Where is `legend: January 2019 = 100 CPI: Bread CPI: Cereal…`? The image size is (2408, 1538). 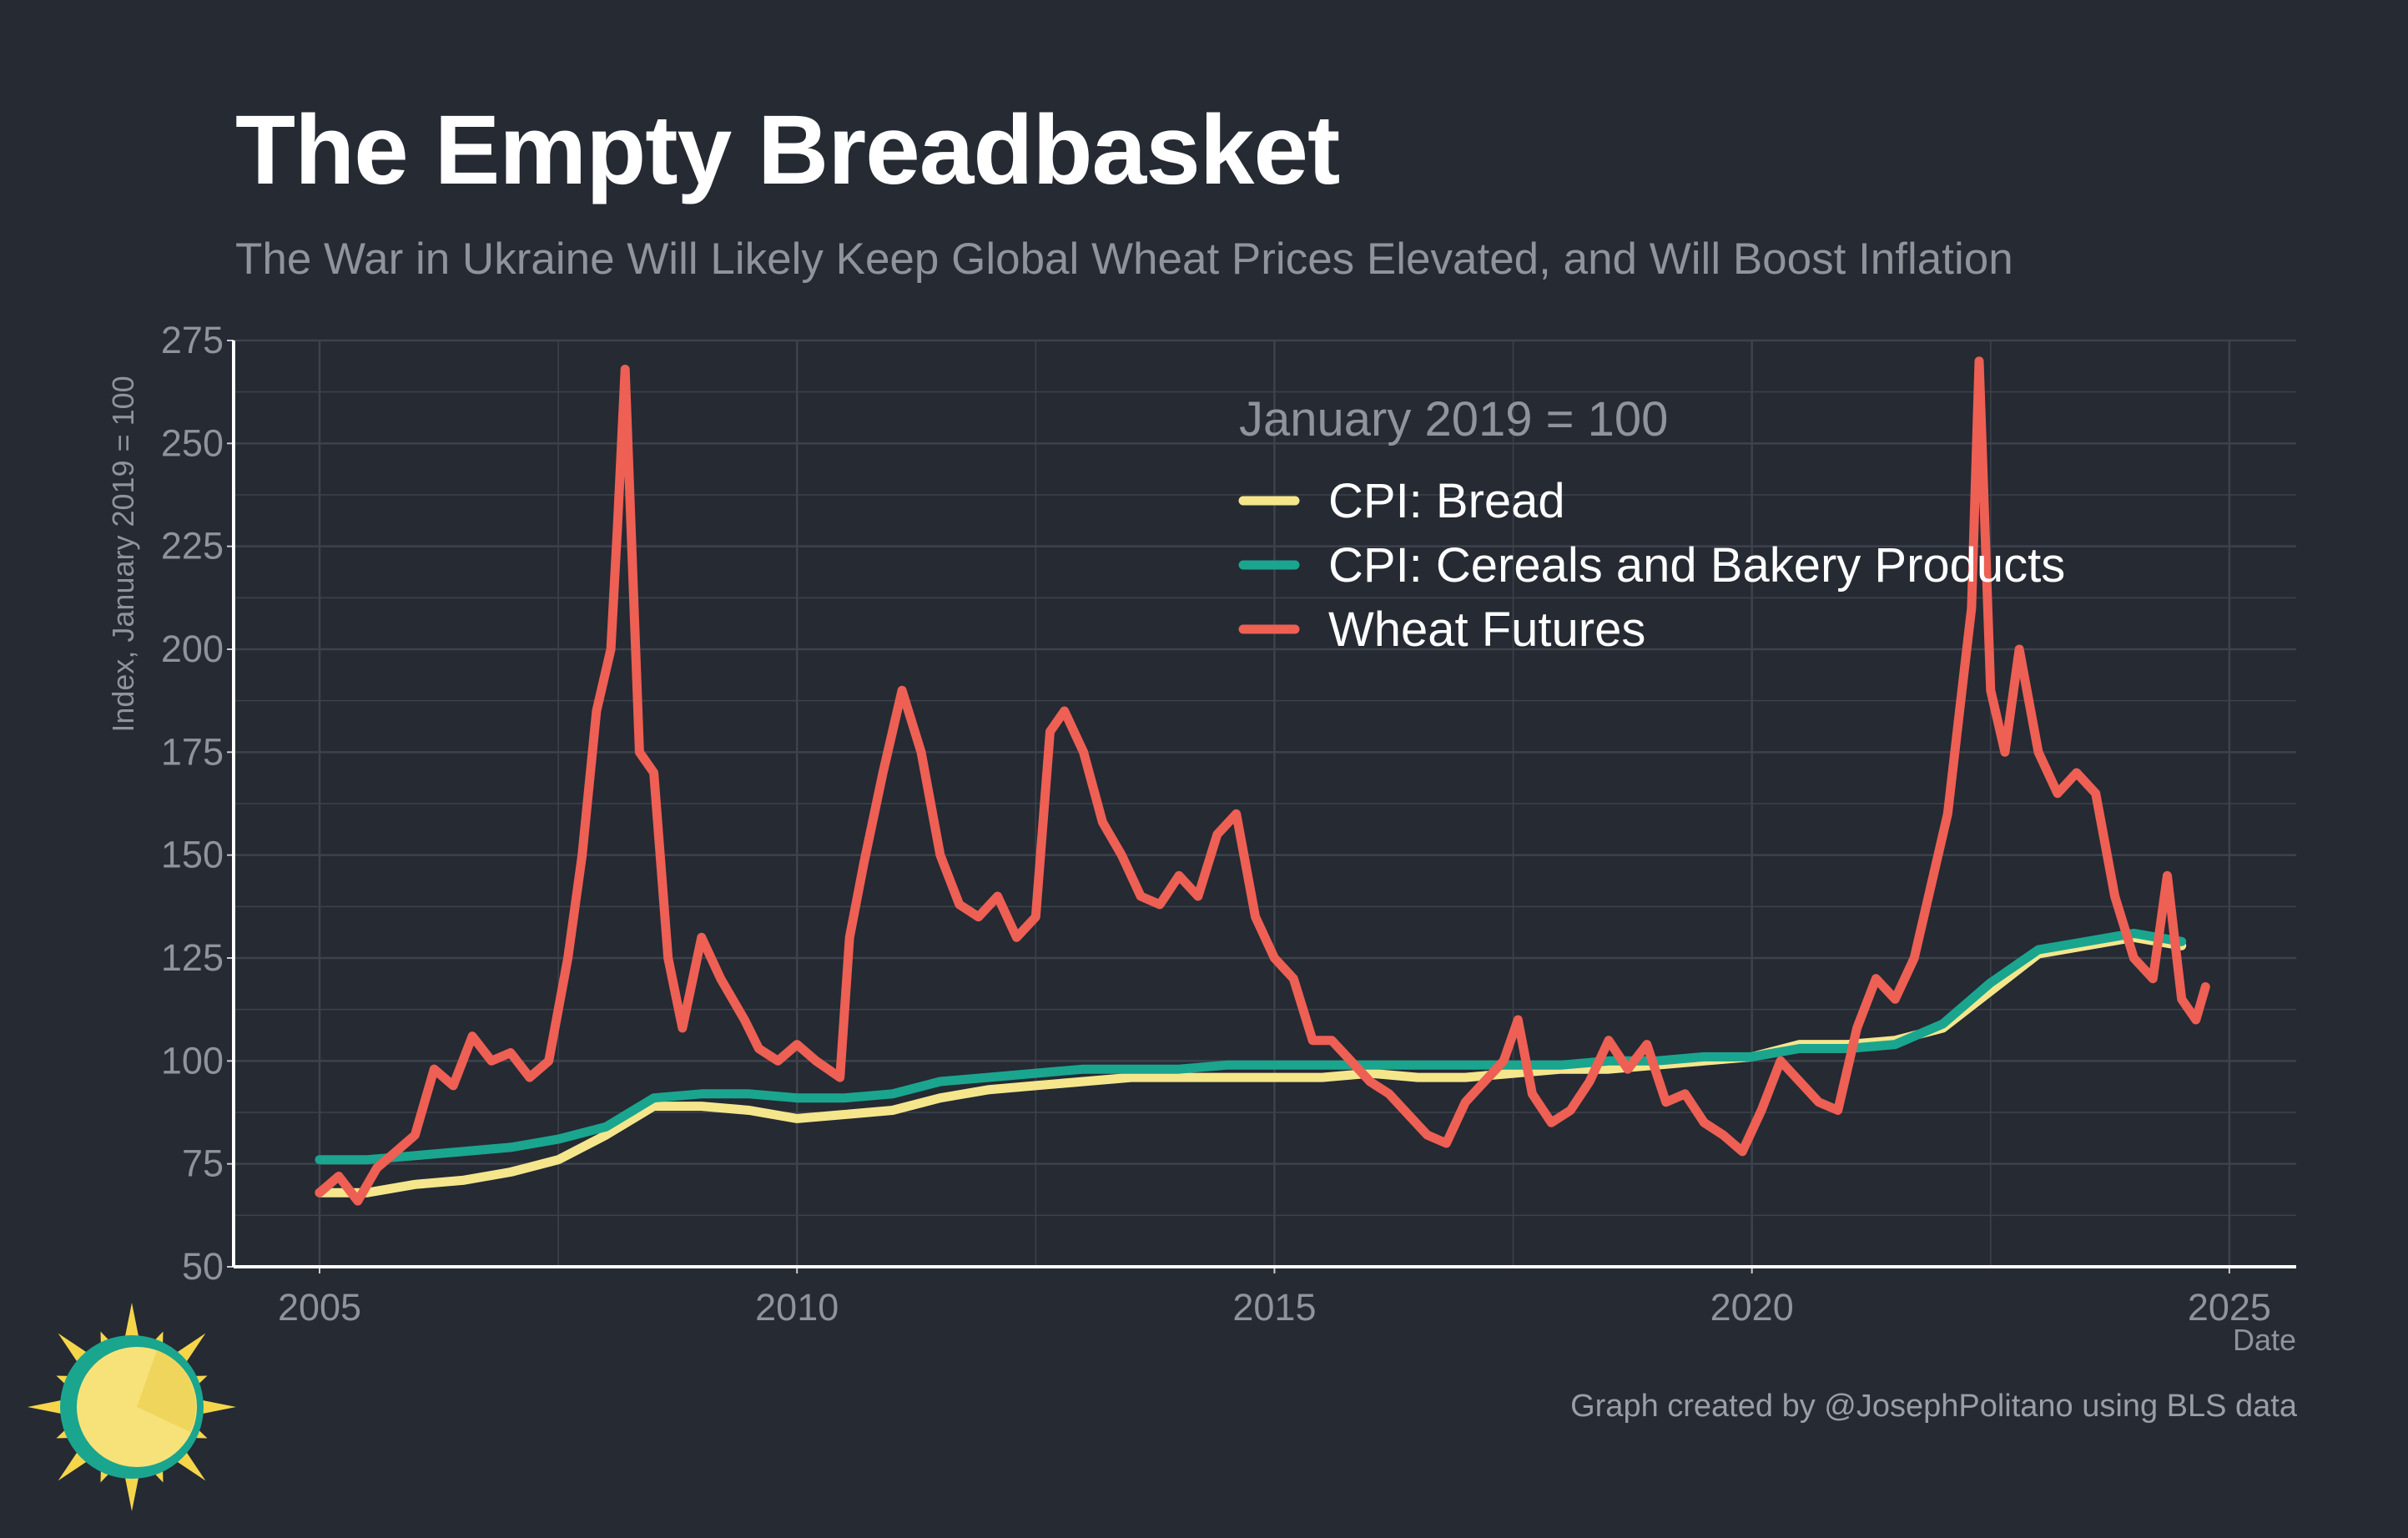
legend: January 2019 = 100 CPI: Bread CPI: Cereal… is located at coordinates (1651, 524).